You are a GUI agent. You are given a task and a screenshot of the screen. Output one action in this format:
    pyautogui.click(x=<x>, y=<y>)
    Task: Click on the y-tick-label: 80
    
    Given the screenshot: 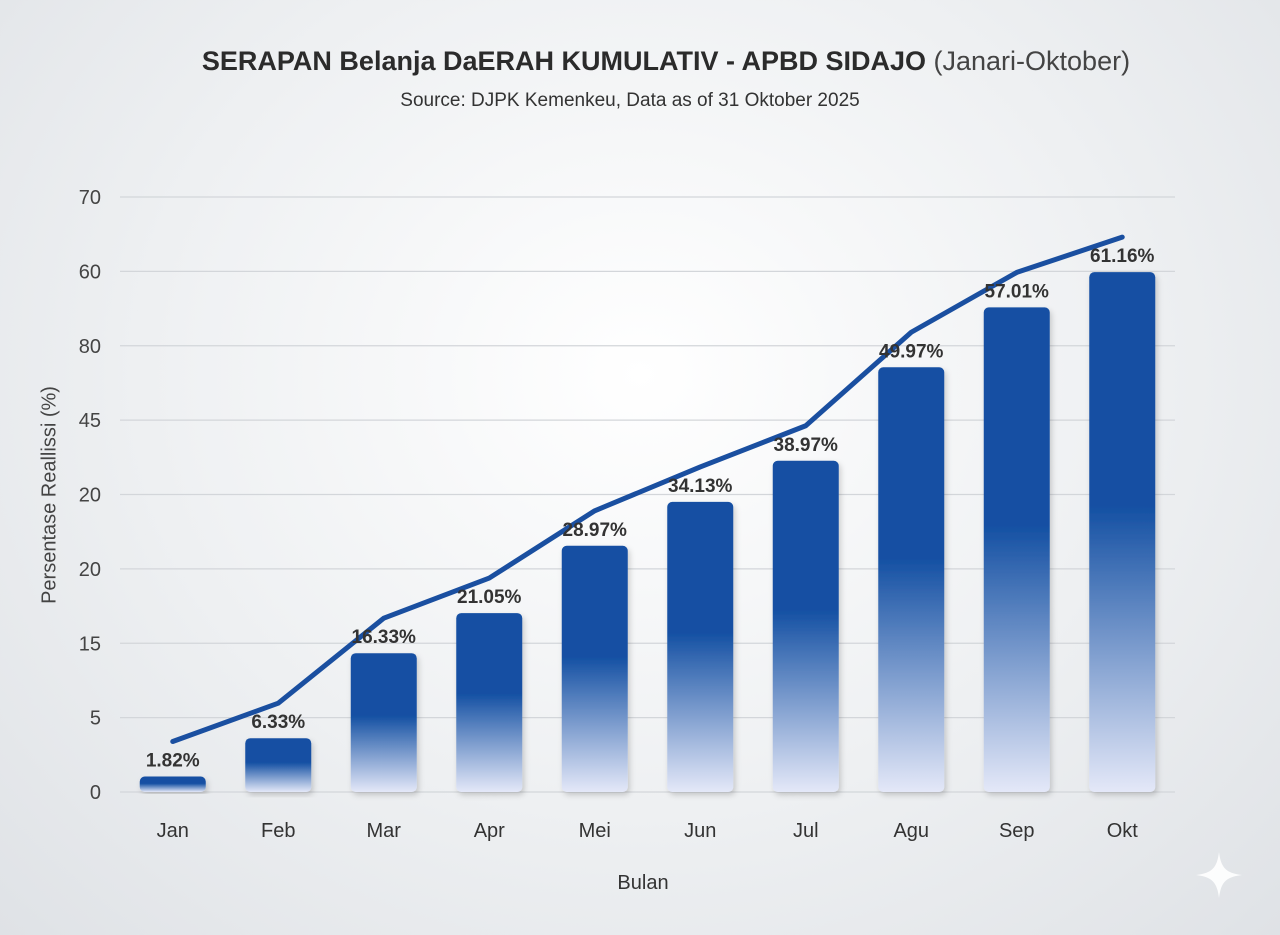 What is the action you would take?
    pyautogui.click(x=90, y=347)
    